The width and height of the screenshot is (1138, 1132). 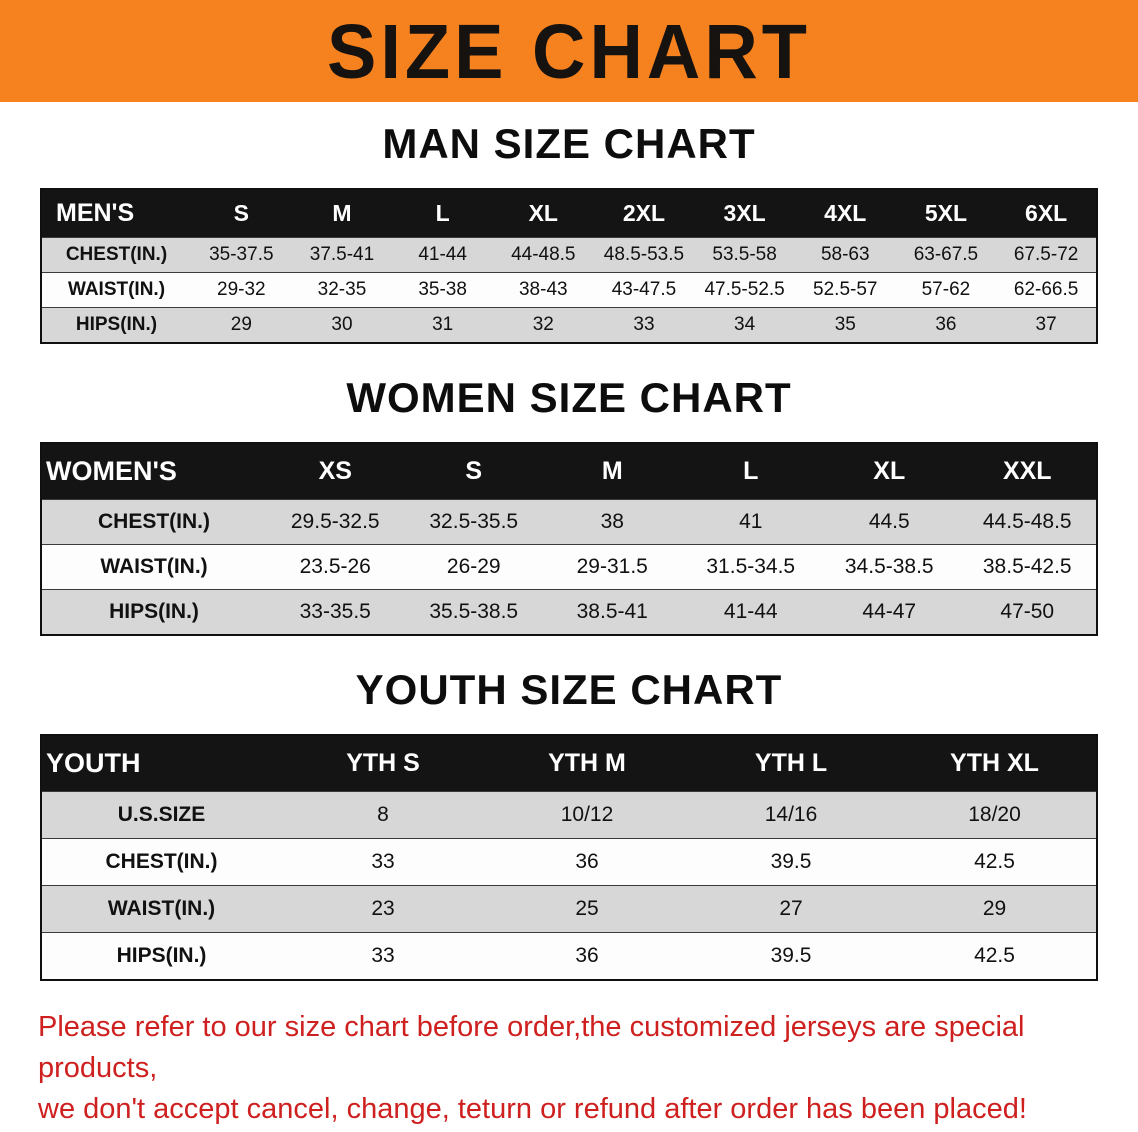 What do you see at coordinates (543, 254) in the screenshot?
I see `size-value: 44-48.5` at bounding box center [543, 254].